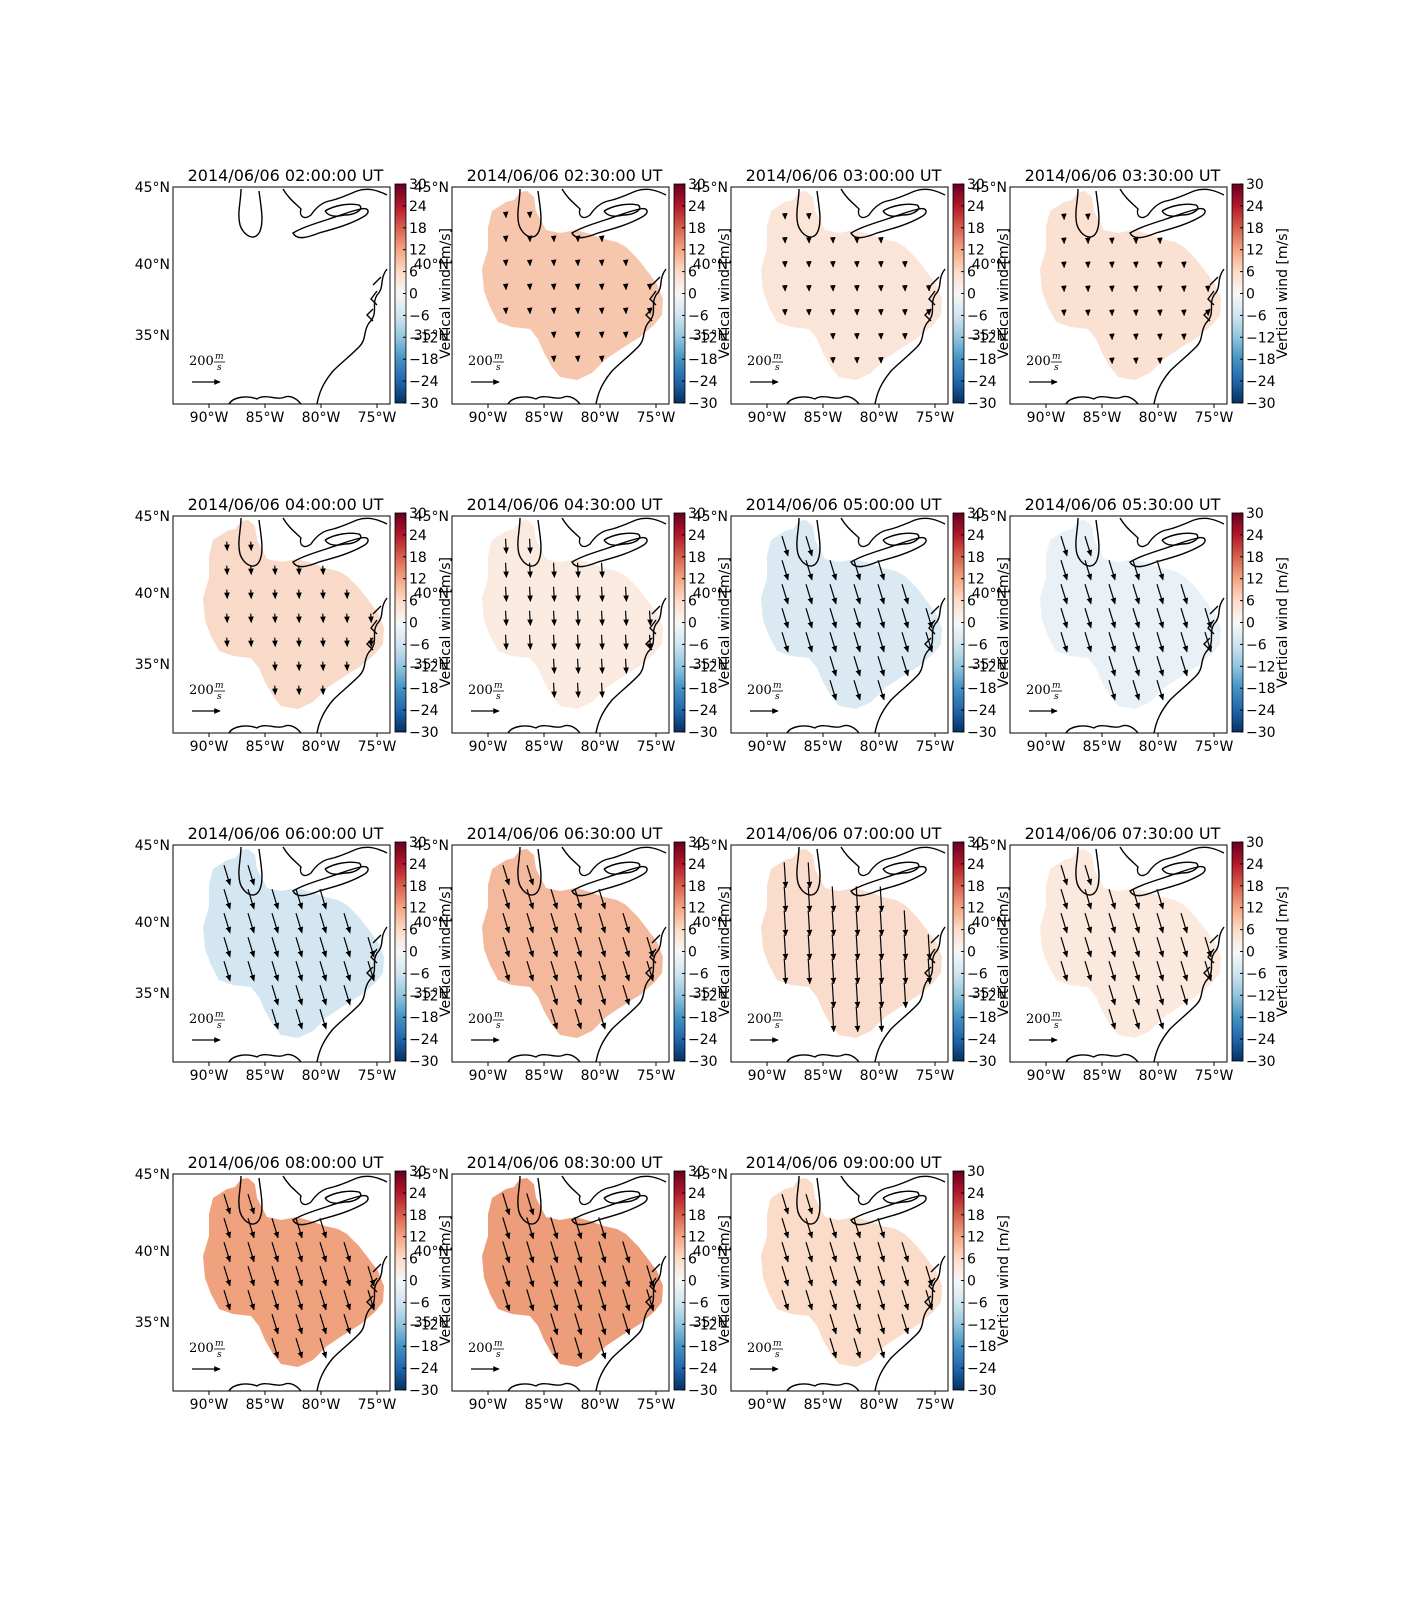  I want to click on panel-title: 2014/06/06 05:30:00 UT, so click(1123, 504).